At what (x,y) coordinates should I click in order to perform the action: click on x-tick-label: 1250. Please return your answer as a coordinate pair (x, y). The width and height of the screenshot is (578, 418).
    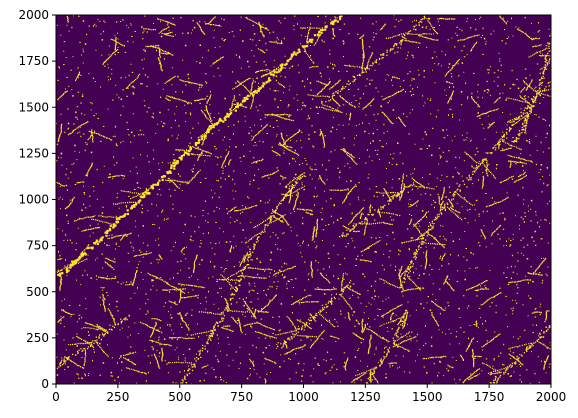
    Looking at the image, I should click on (365, 397).